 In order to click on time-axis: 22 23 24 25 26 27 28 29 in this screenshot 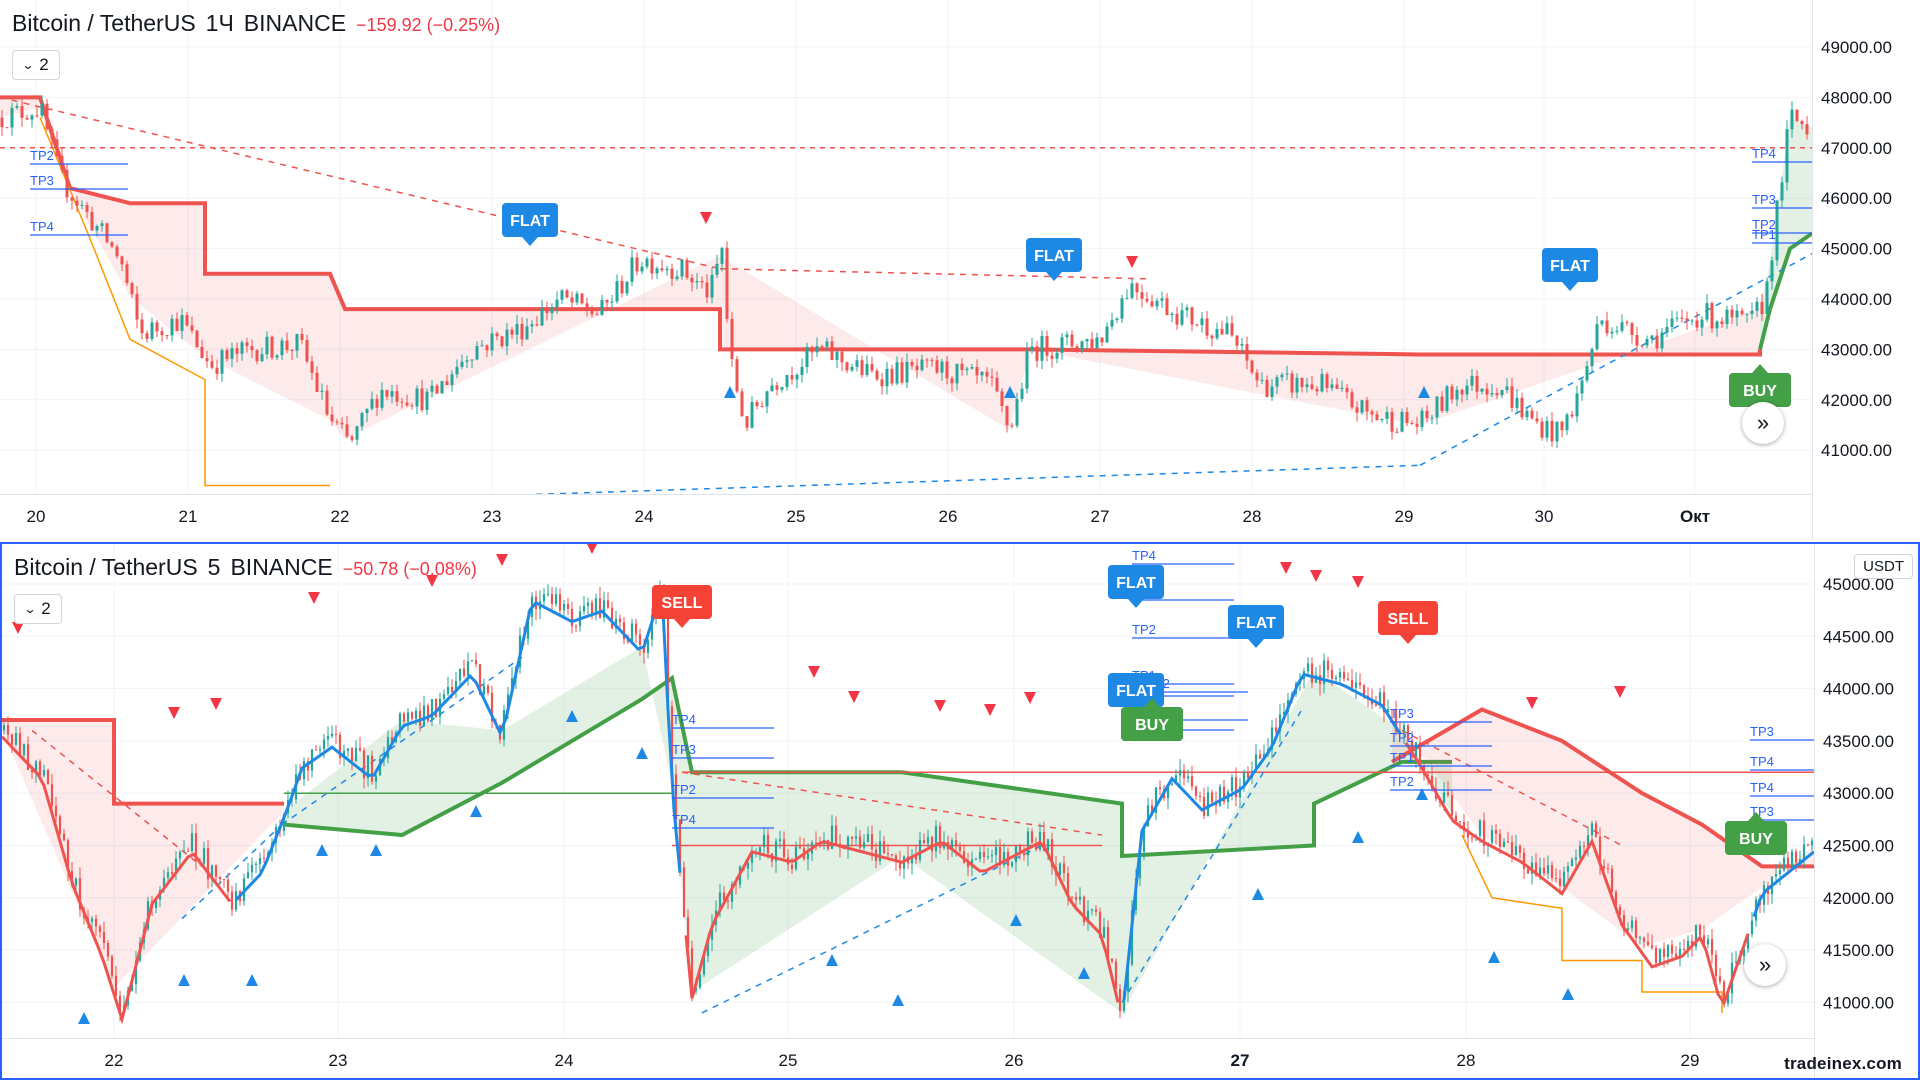, I will do `click(908, 1059)`.